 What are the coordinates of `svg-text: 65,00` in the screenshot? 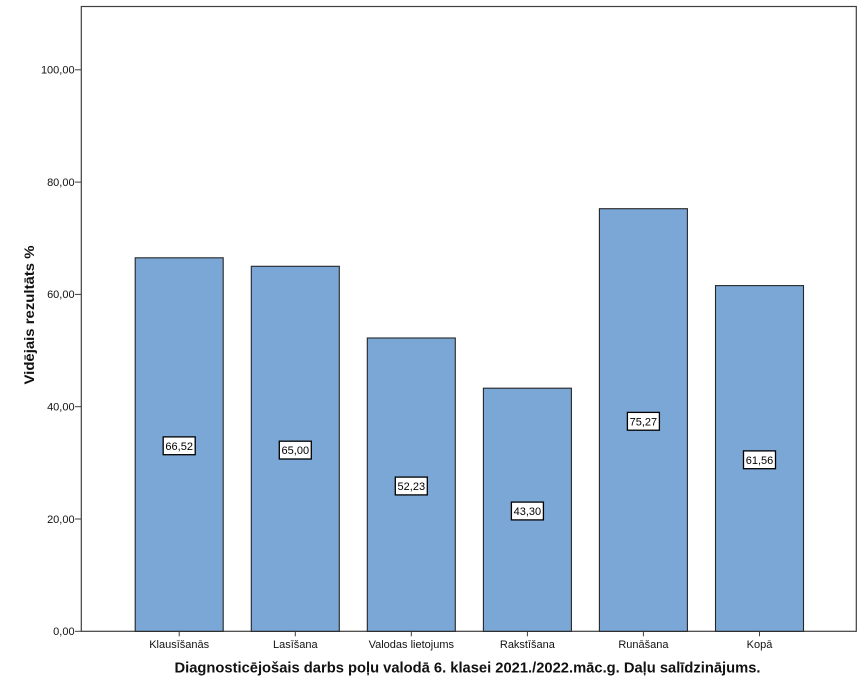 It's located at (296, 451).